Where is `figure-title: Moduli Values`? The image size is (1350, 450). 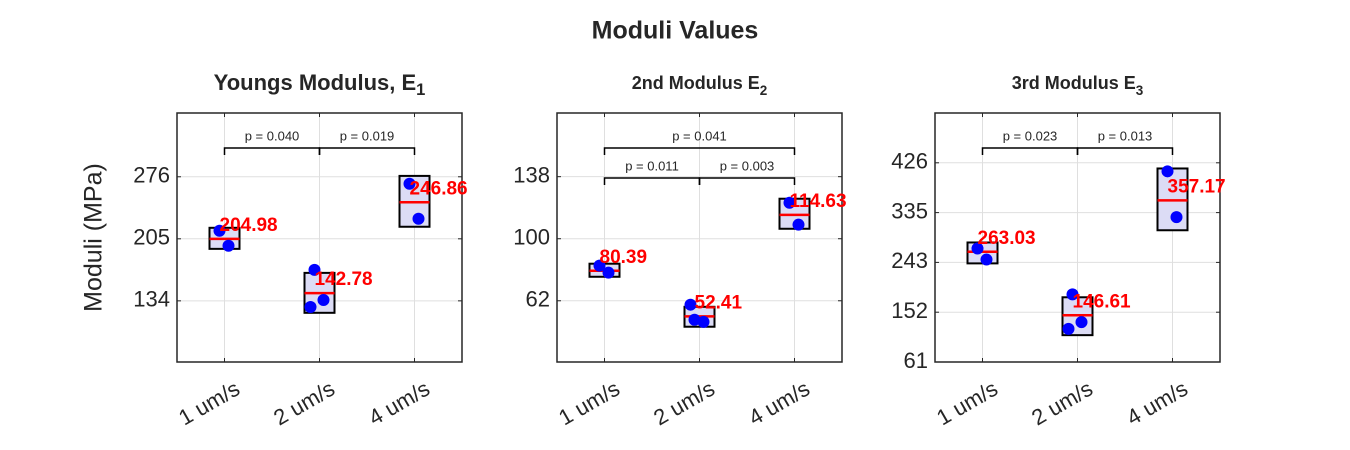
figure-title: Moduli Values is located at coordinates (675, 31).